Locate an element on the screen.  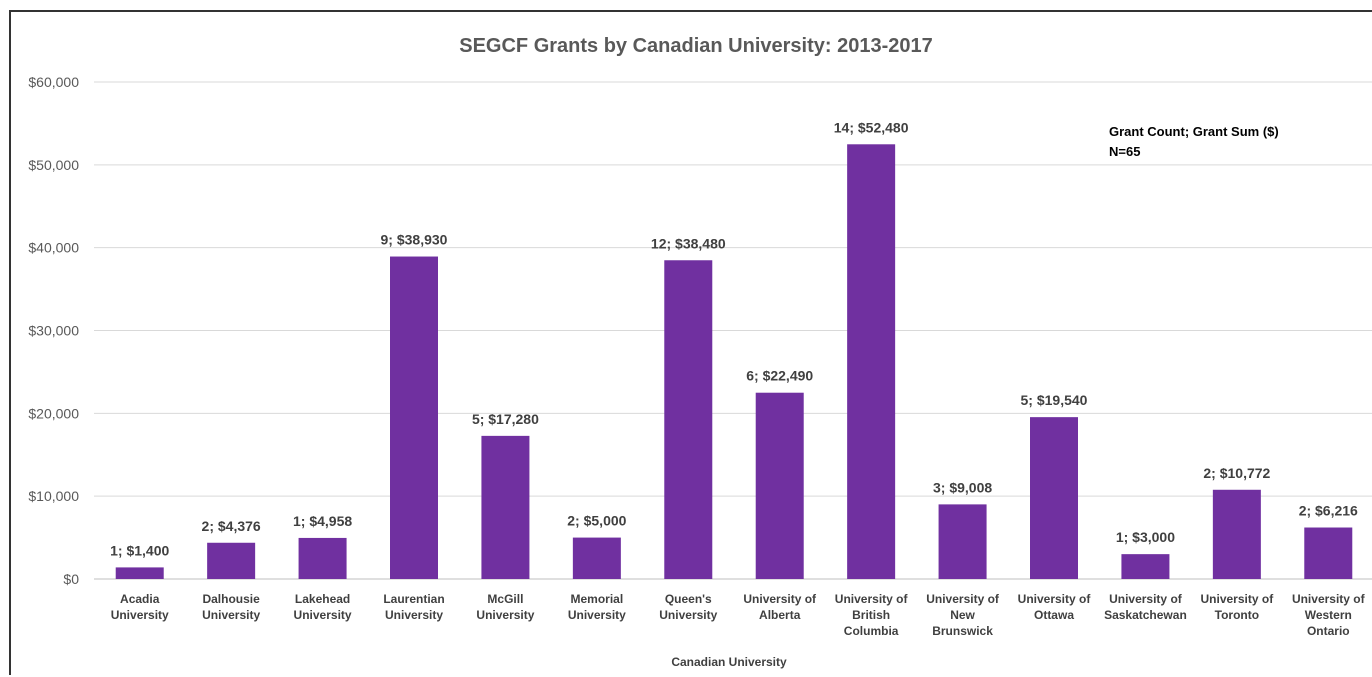
data-label: 12; $38,480 is located at coordinates (688, 243).